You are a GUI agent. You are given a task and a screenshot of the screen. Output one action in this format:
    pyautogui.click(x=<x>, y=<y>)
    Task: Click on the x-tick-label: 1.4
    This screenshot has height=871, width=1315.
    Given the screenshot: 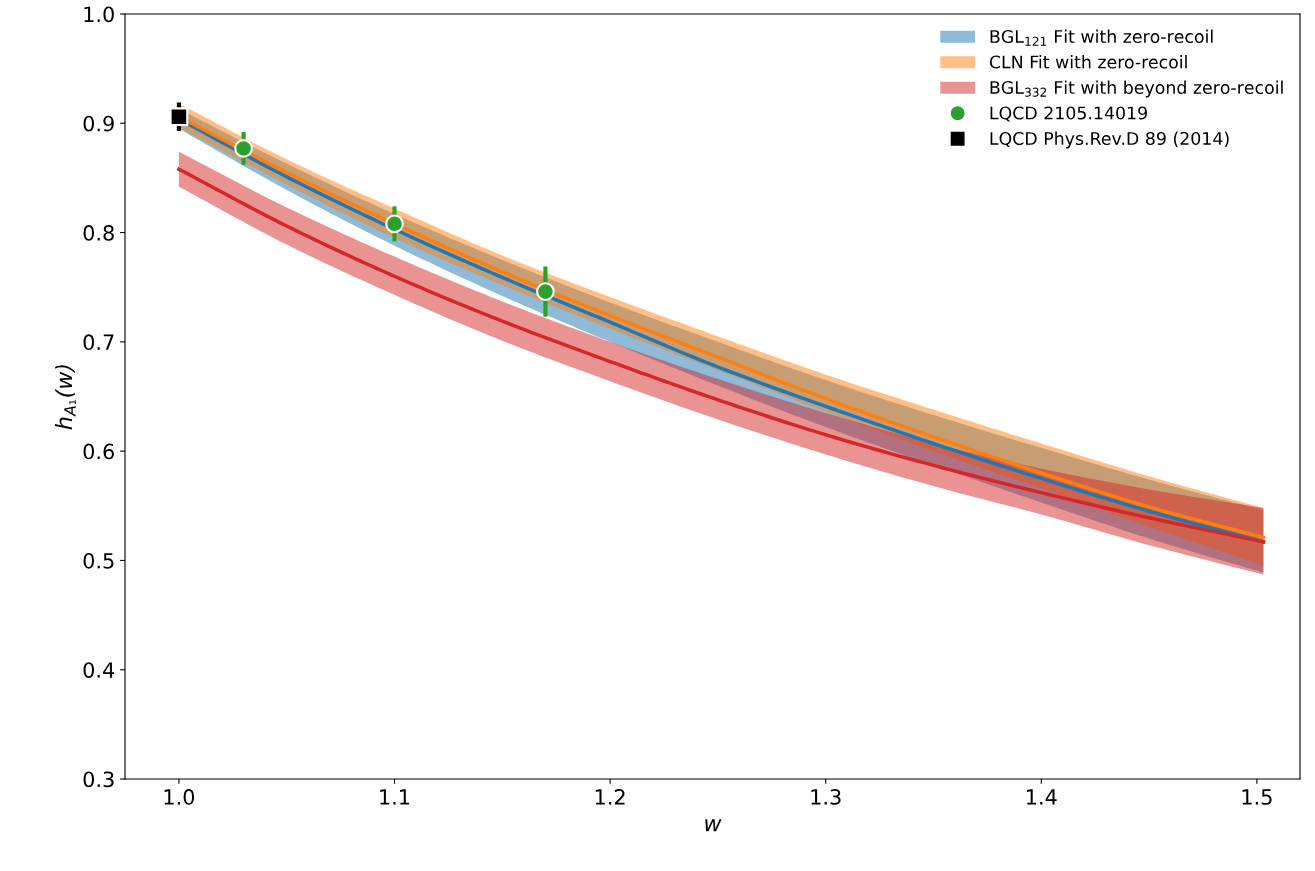 What is the action you would take?
    pyautogui.click(x=1042, y=797)
    